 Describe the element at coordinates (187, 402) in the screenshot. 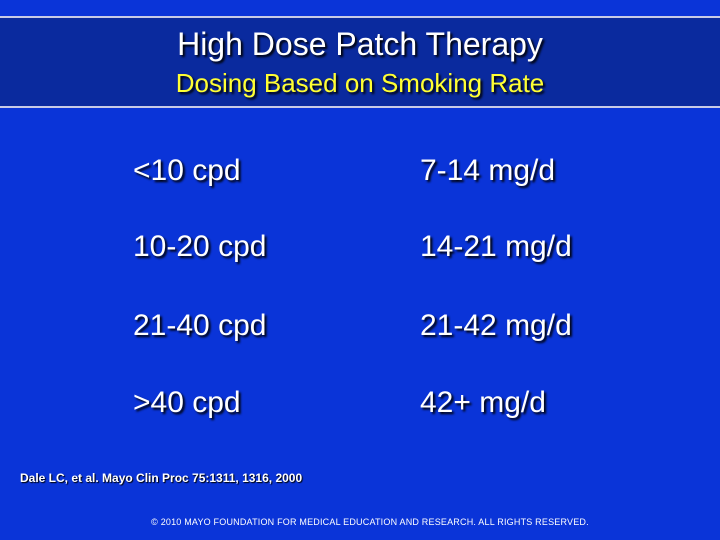

I see `smoking-rate-4: >40 cpd` at that location.